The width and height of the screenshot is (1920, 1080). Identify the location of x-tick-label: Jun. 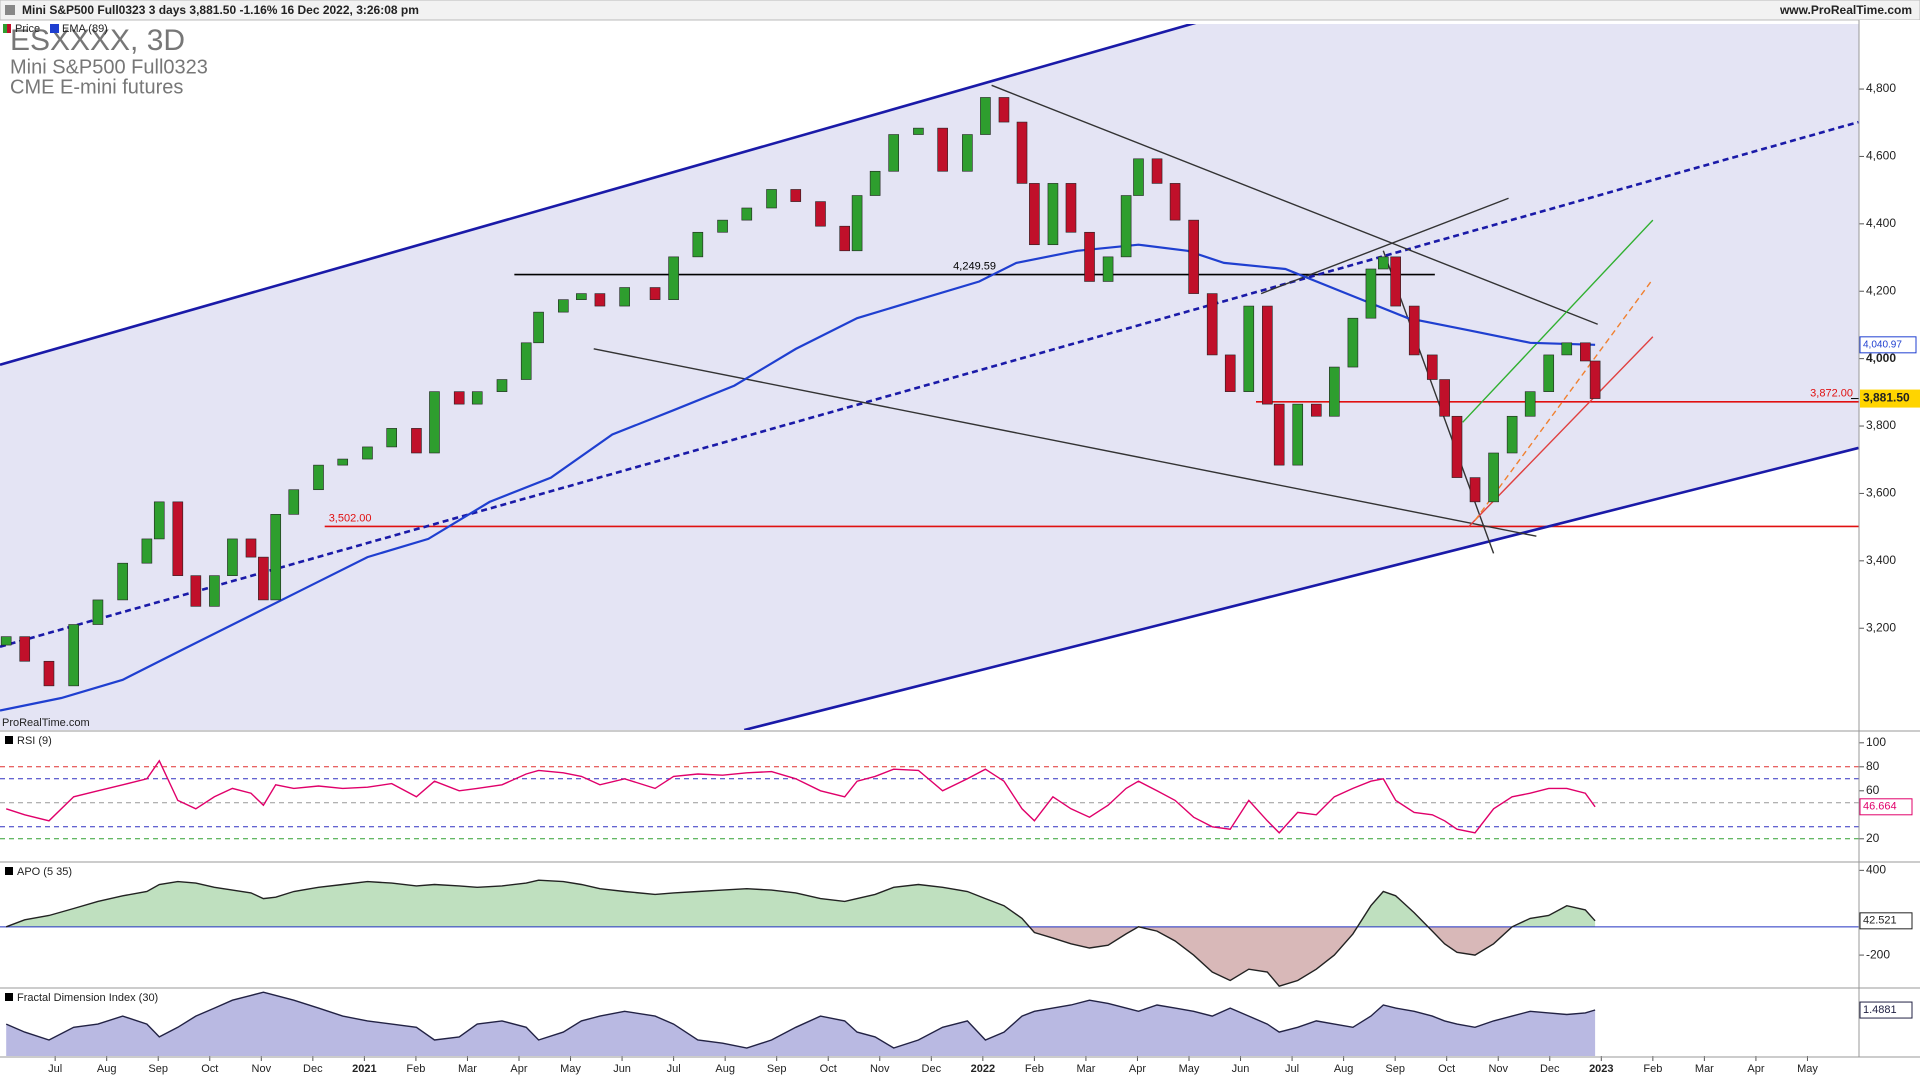
(1241, 1069).